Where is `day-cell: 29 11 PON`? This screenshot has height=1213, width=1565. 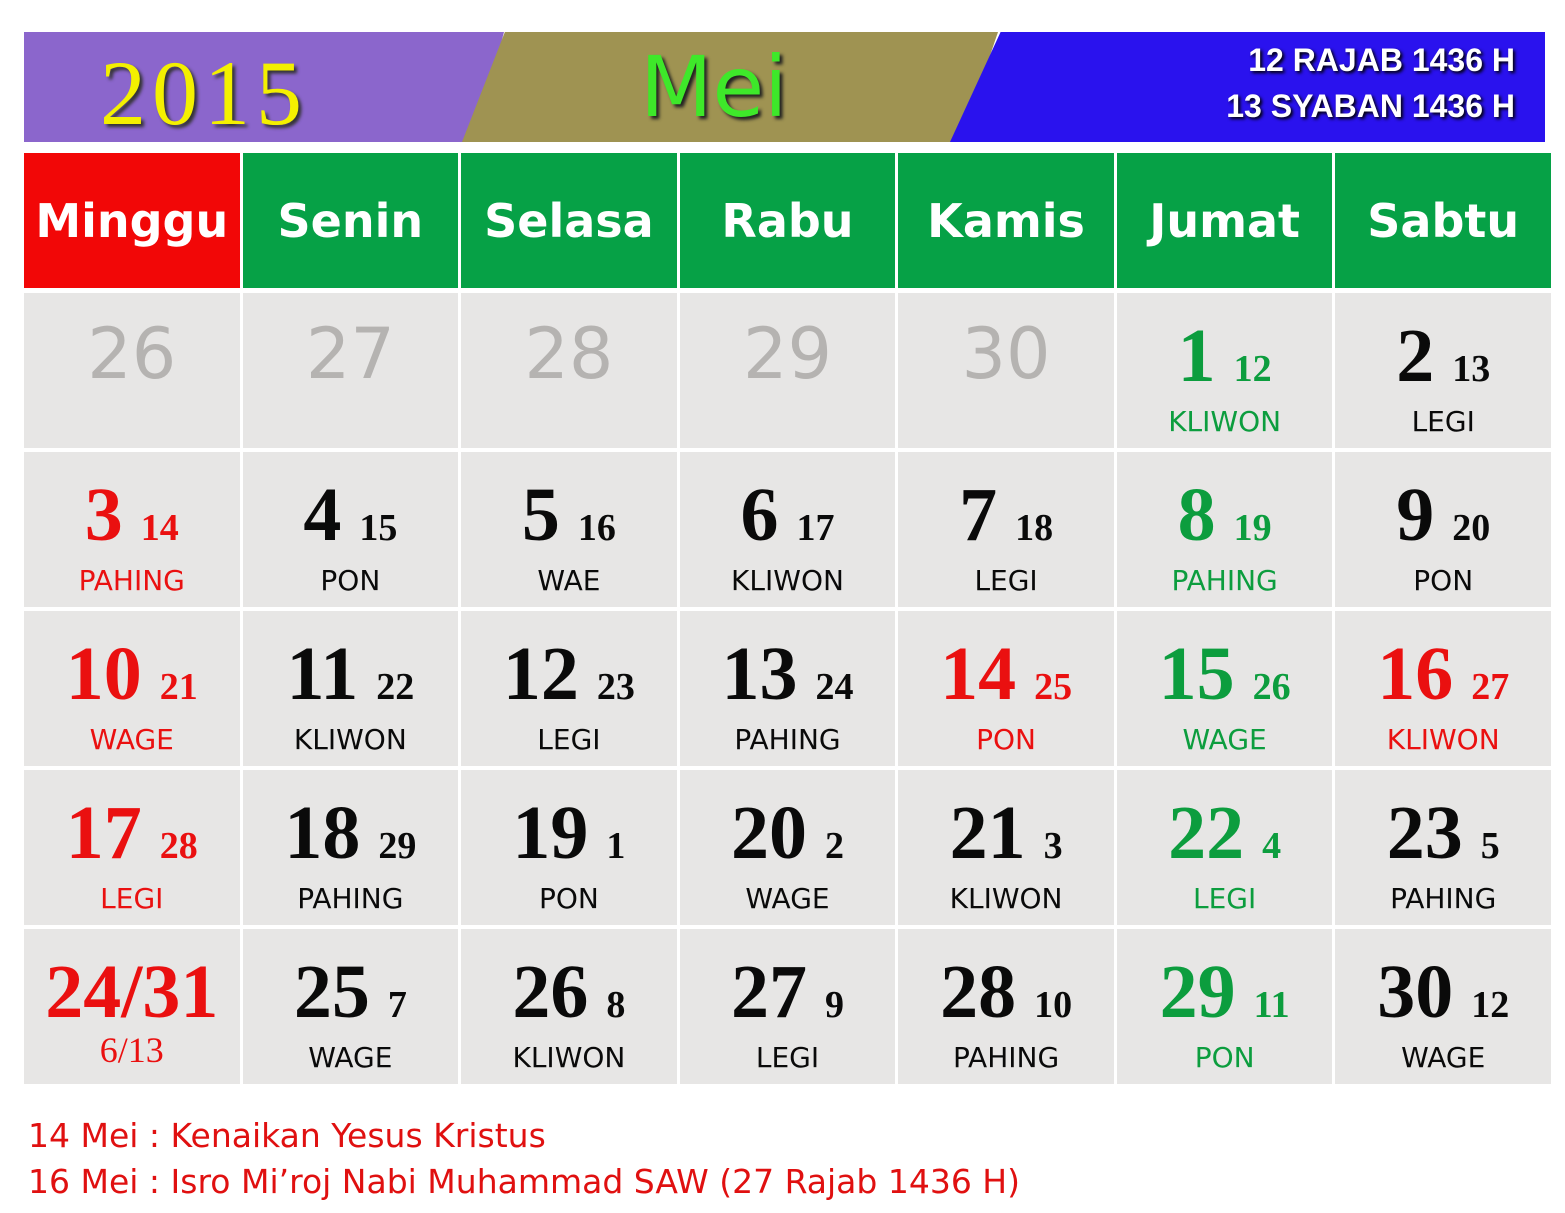
day-cell: 29 11 PON is located at coordinates (1224, 1006).